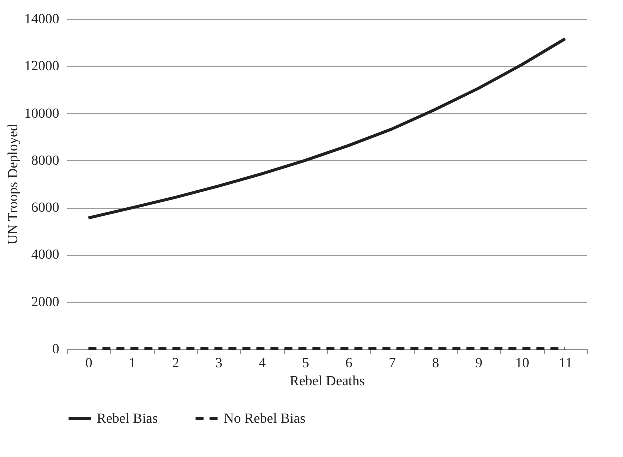 The width and height of the screenshot is (623, 457). Describe the element at coordinates (566, 364) in the screenshot. I see `x-tick-label: 11` at that location.